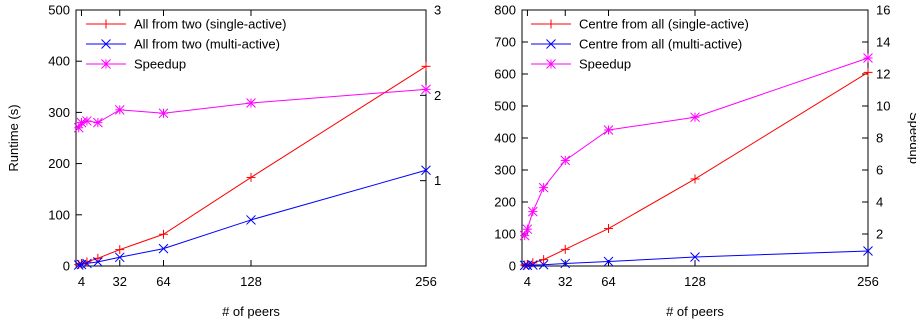 The image size is (916, 324). I want to click on y-tick-label: 600, so click(505, 74).